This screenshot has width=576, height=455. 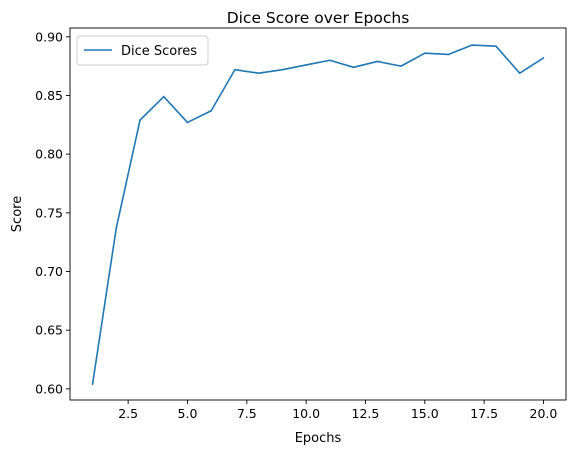 I want to click on y-tick-label: 0.85, so click(x=49, y=95).